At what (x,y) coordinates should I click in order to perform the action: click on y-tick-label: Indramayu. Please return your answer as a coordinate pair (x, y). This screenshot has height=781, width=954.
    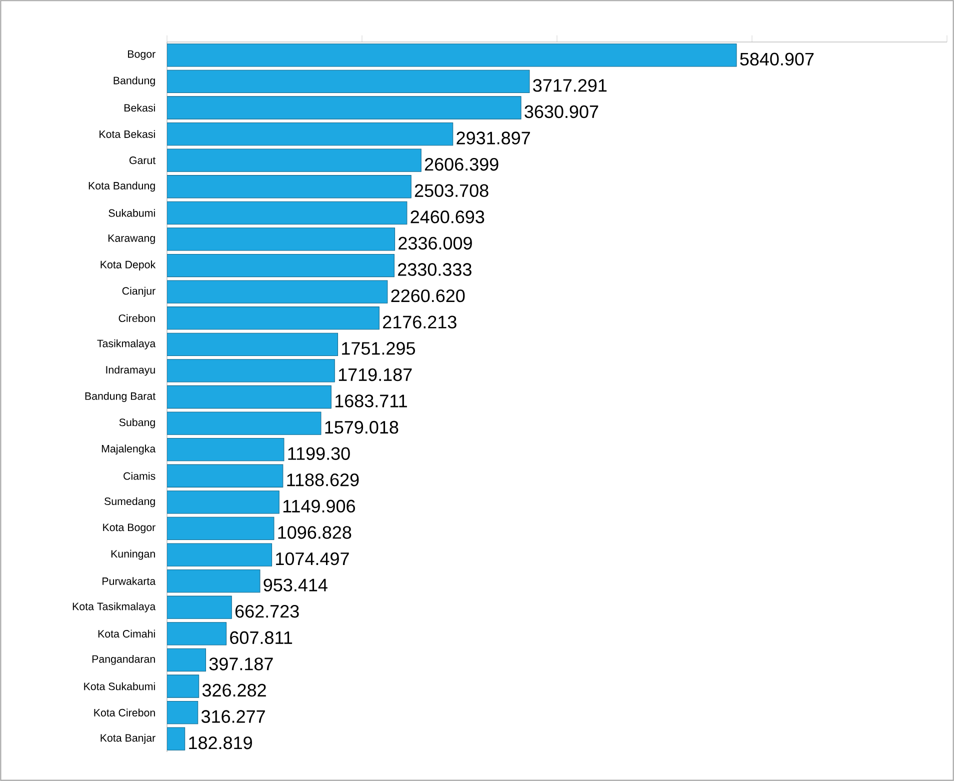
    Looking at the image, I should click on (130, 371).